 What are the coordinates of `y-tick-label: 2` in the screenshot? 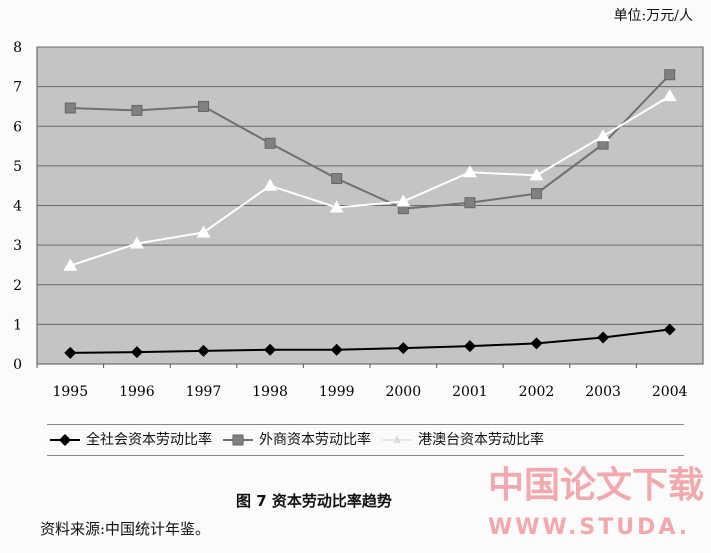 It's located at (17, 286).